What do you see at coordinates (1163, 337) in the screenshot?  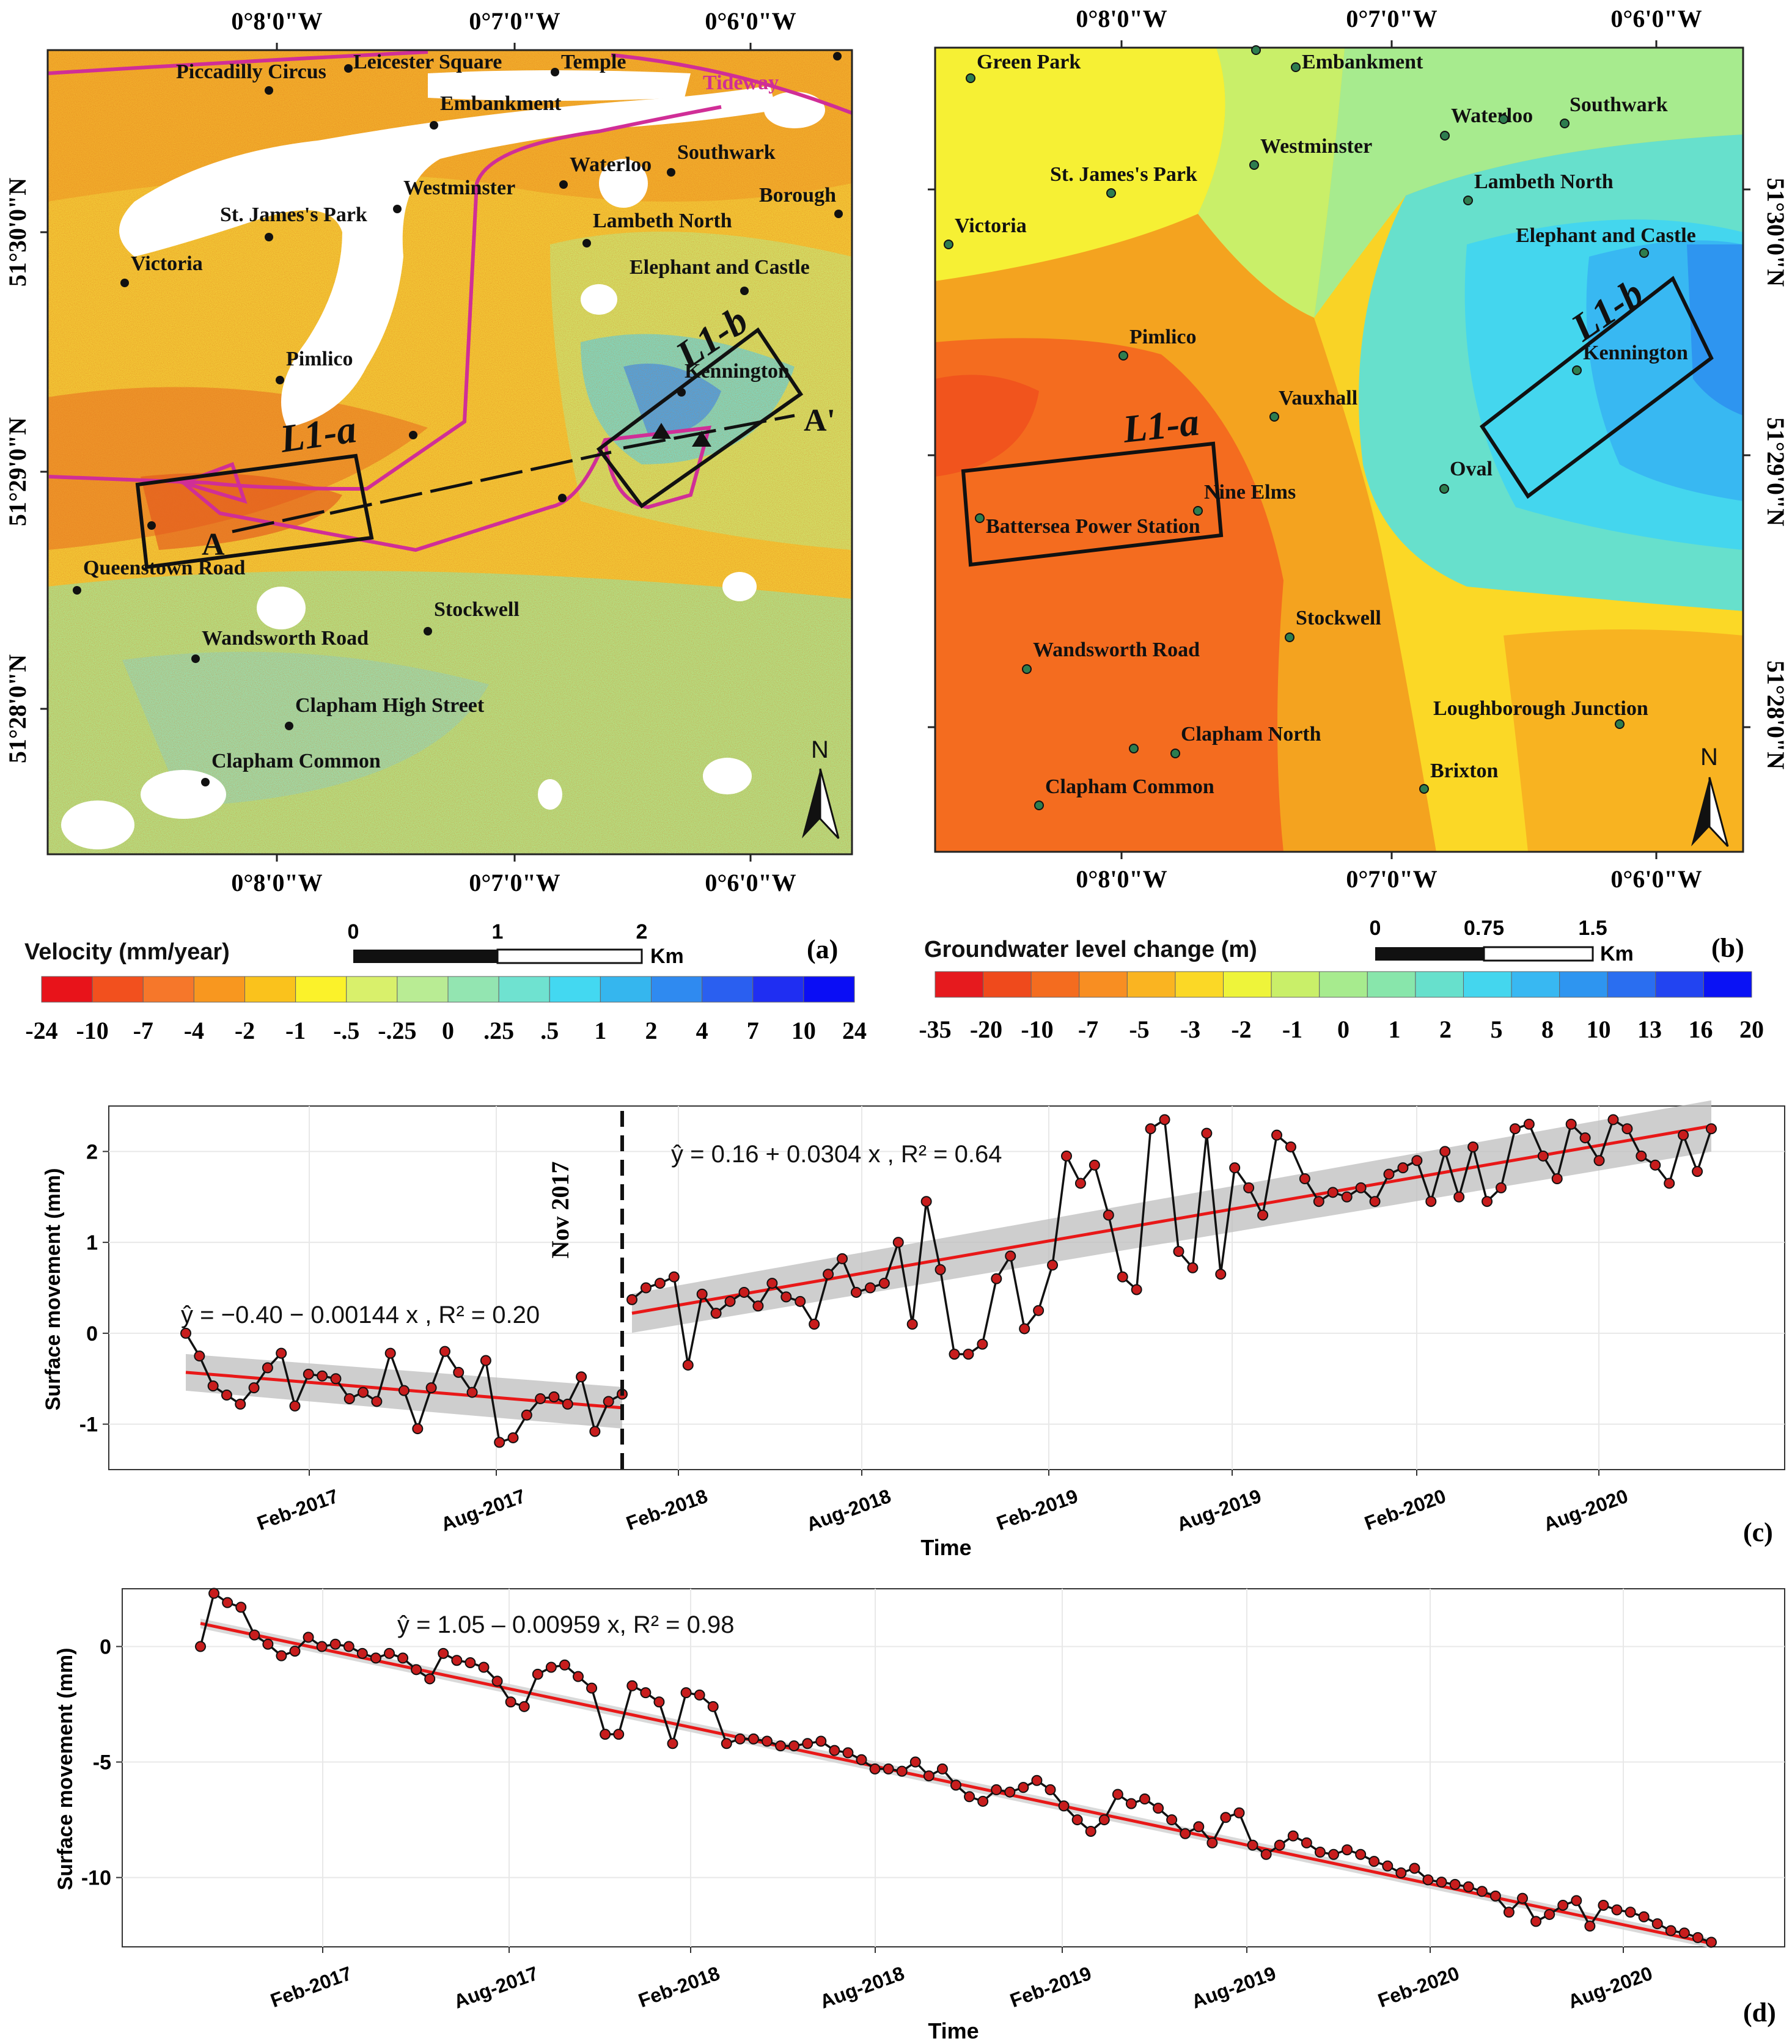 I see `station-b-label-9: Pimlico` at bounding box center [1163, 337].